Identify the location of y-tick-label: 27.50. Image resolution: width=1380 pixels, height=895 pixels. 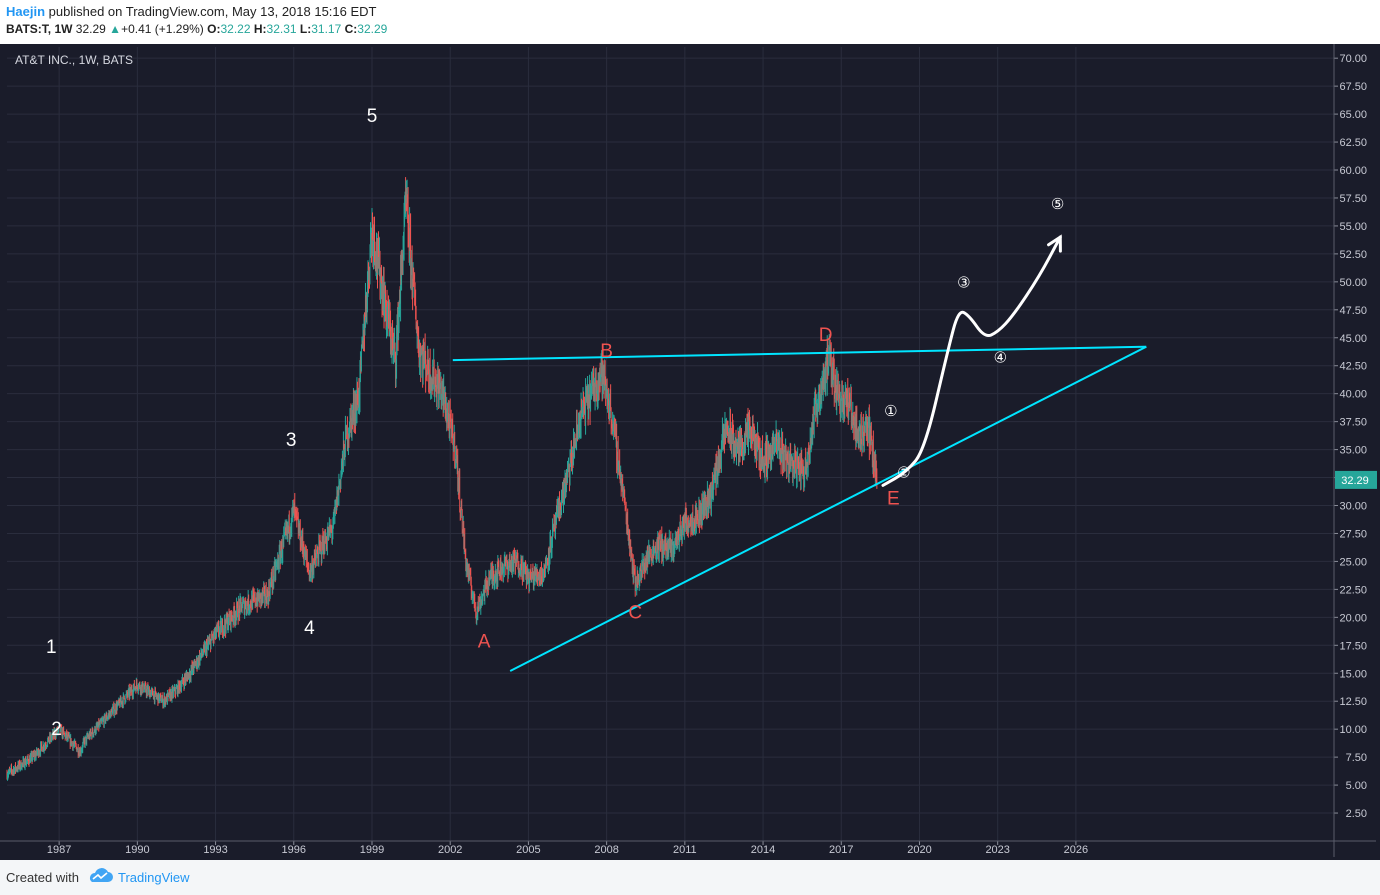
(1353, 534).